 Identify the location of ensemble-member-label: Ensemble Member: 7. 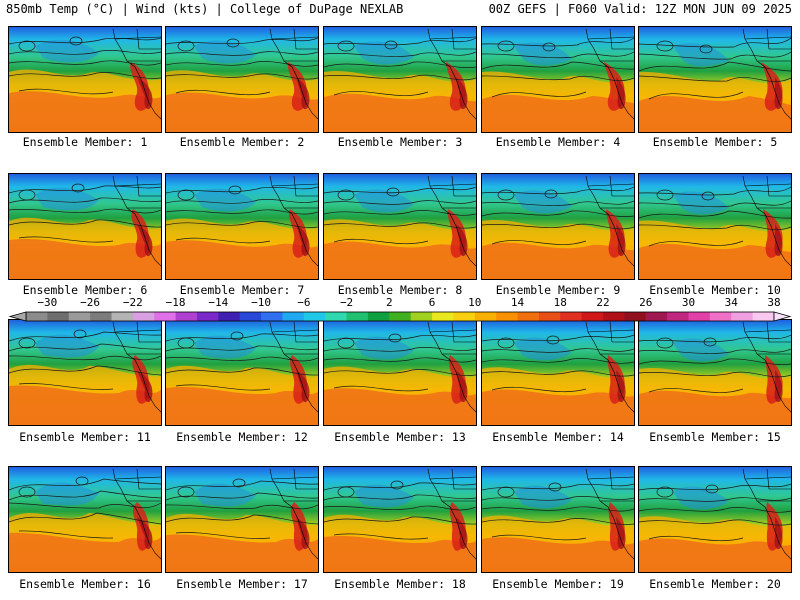
(242, 290).